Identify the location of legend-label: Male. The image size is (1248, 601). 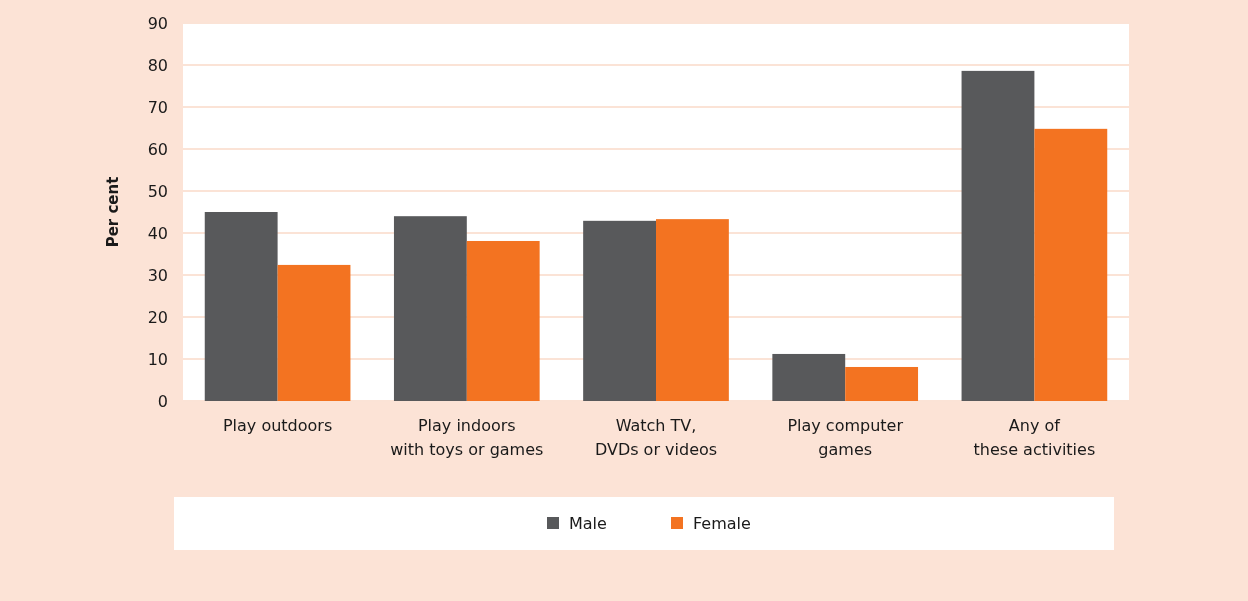
(588, 523).